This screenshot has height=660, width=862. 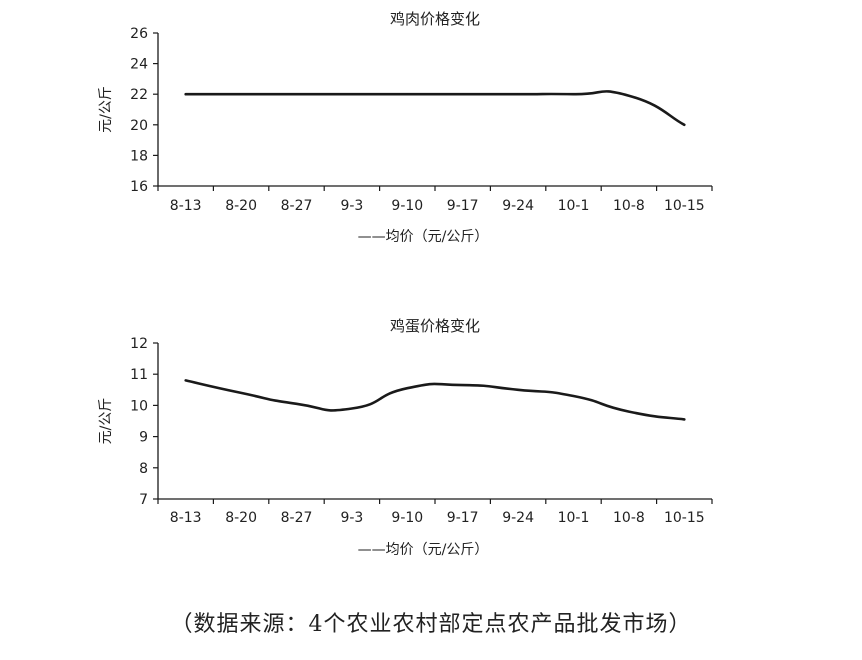 What do you see at coordinates (139, 34) in the screenshot?
I see `chart1-y-tick-label: 26` at bounding box center [139, 34].